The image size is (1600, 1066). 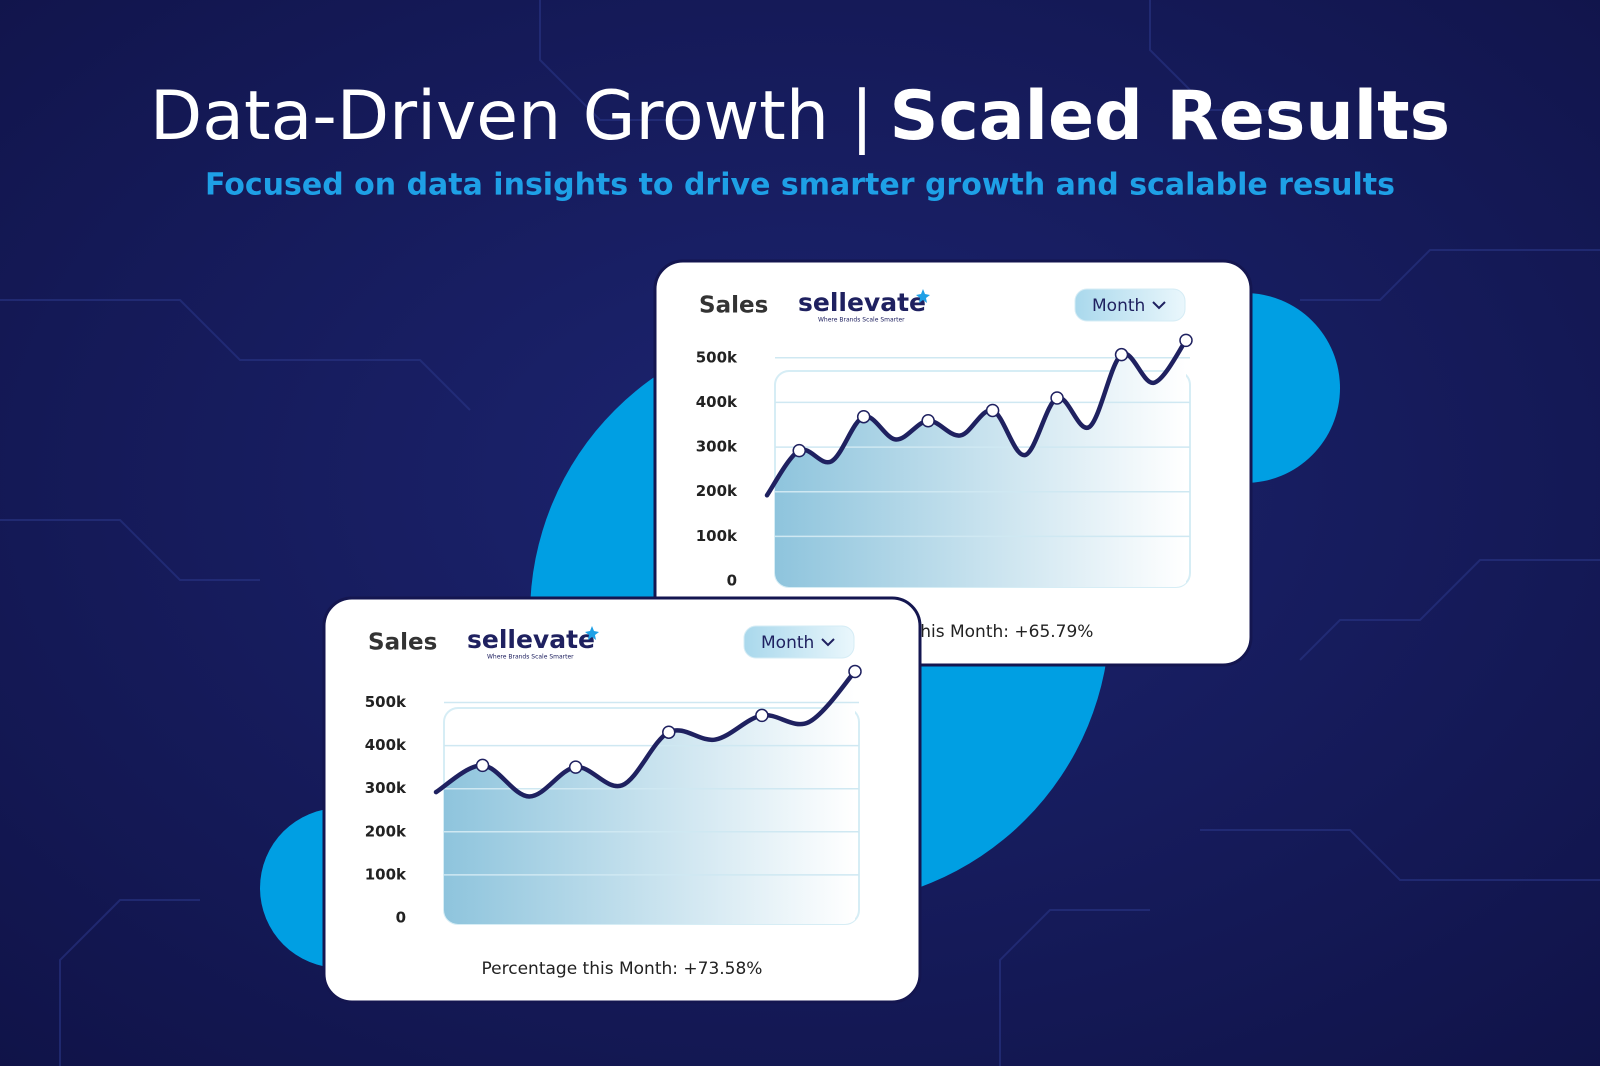 What do you see at coordinates (512, 116) in the screenshot?
I see `headline-light: Data-Driven Growth |` at bounding box center [512, 116].